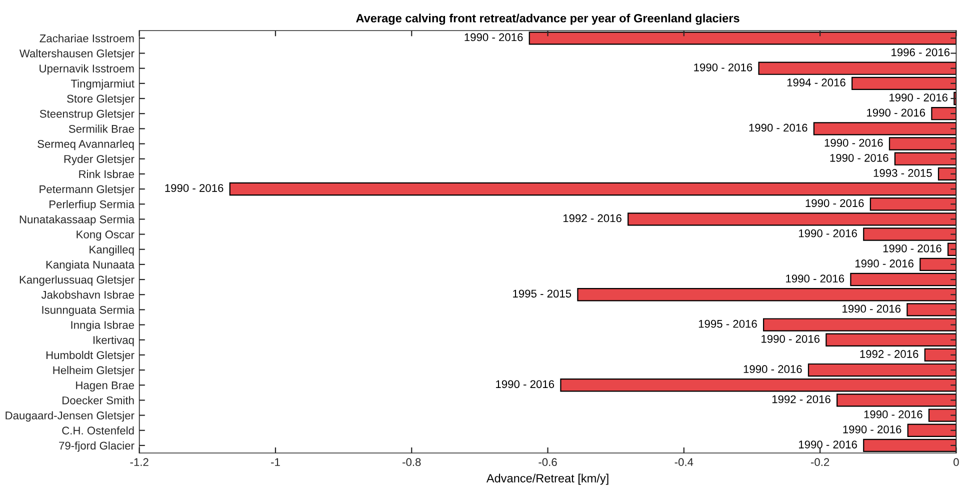  Describe the element at coordinates (77, 220) in the screenshot. I see `y-tick-label: Nunatakassaap Sermia` at that location.